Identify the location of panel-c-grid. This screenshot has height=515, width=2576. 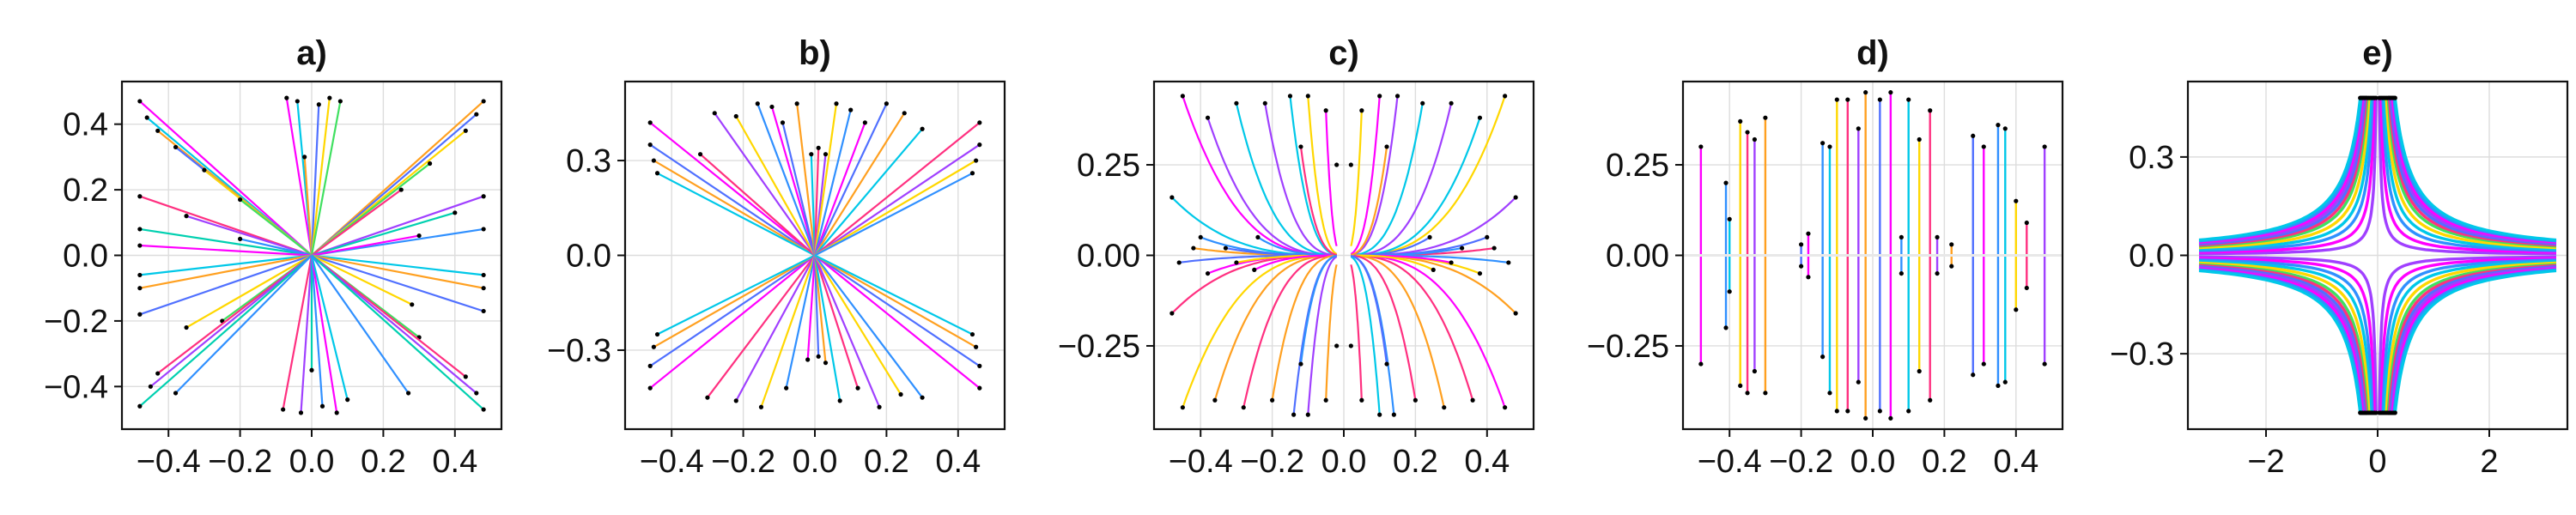
(1344, 255).